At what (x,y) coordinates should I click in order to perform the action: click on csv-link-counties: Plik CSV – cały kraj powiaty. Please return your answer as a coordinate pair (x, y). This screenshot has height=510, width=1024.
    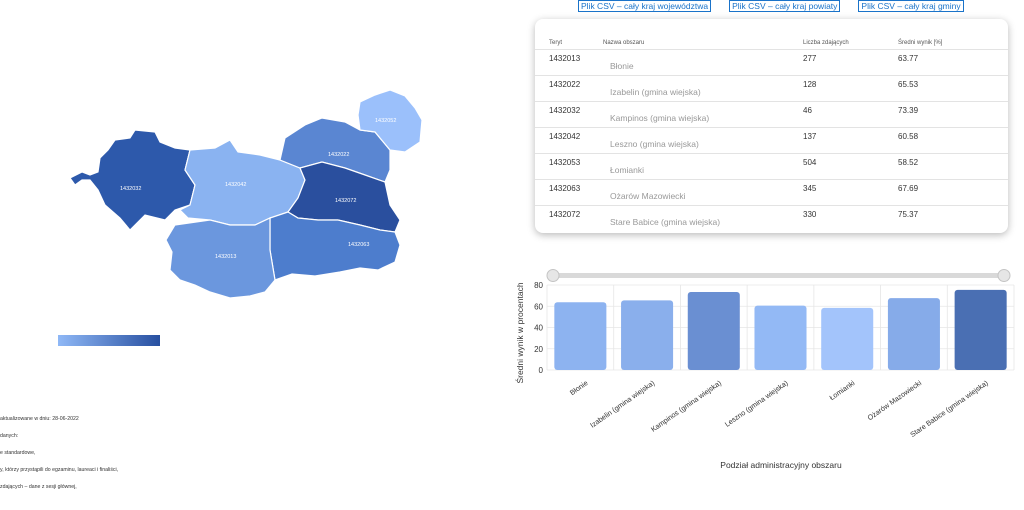
    Looking at the image, I should click on (785, 6).